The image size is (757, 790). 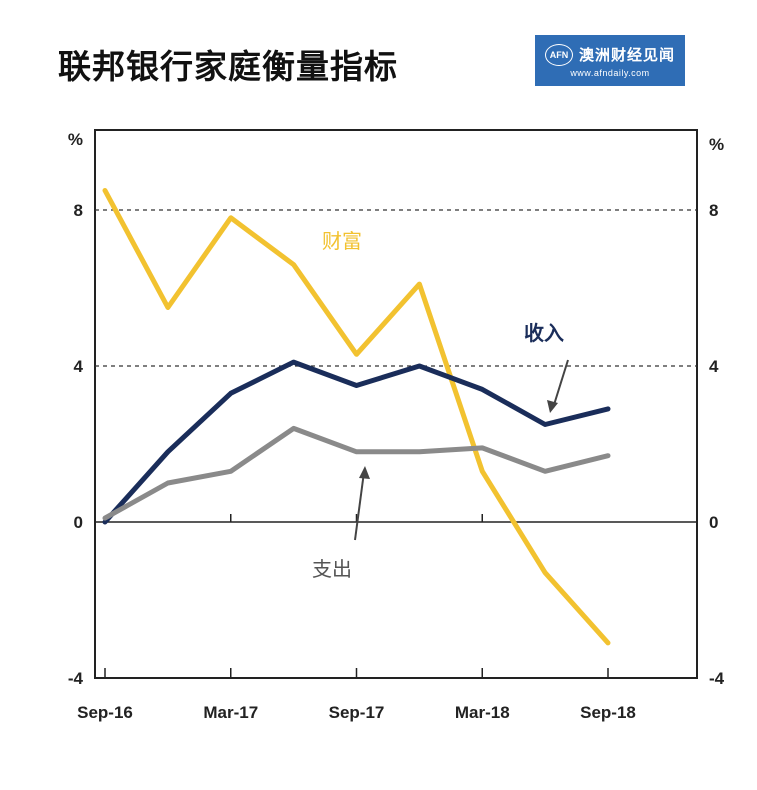 I want to click on y-tick-left: 4, so click(x=79, y=366).